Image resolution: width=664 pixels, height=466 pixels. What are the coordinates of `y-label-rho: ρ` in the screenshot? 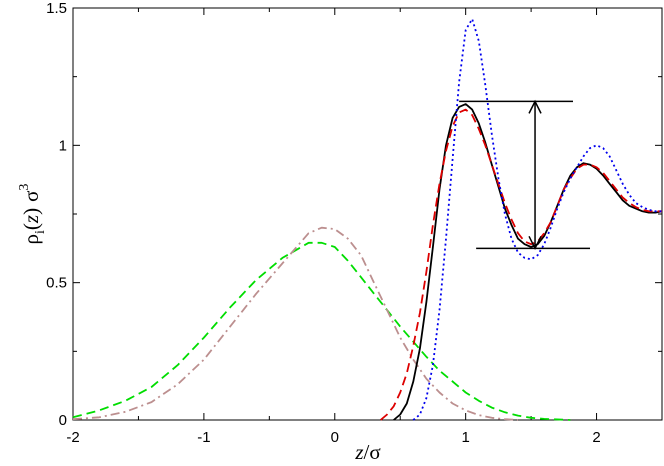 It's located at (31, 239).